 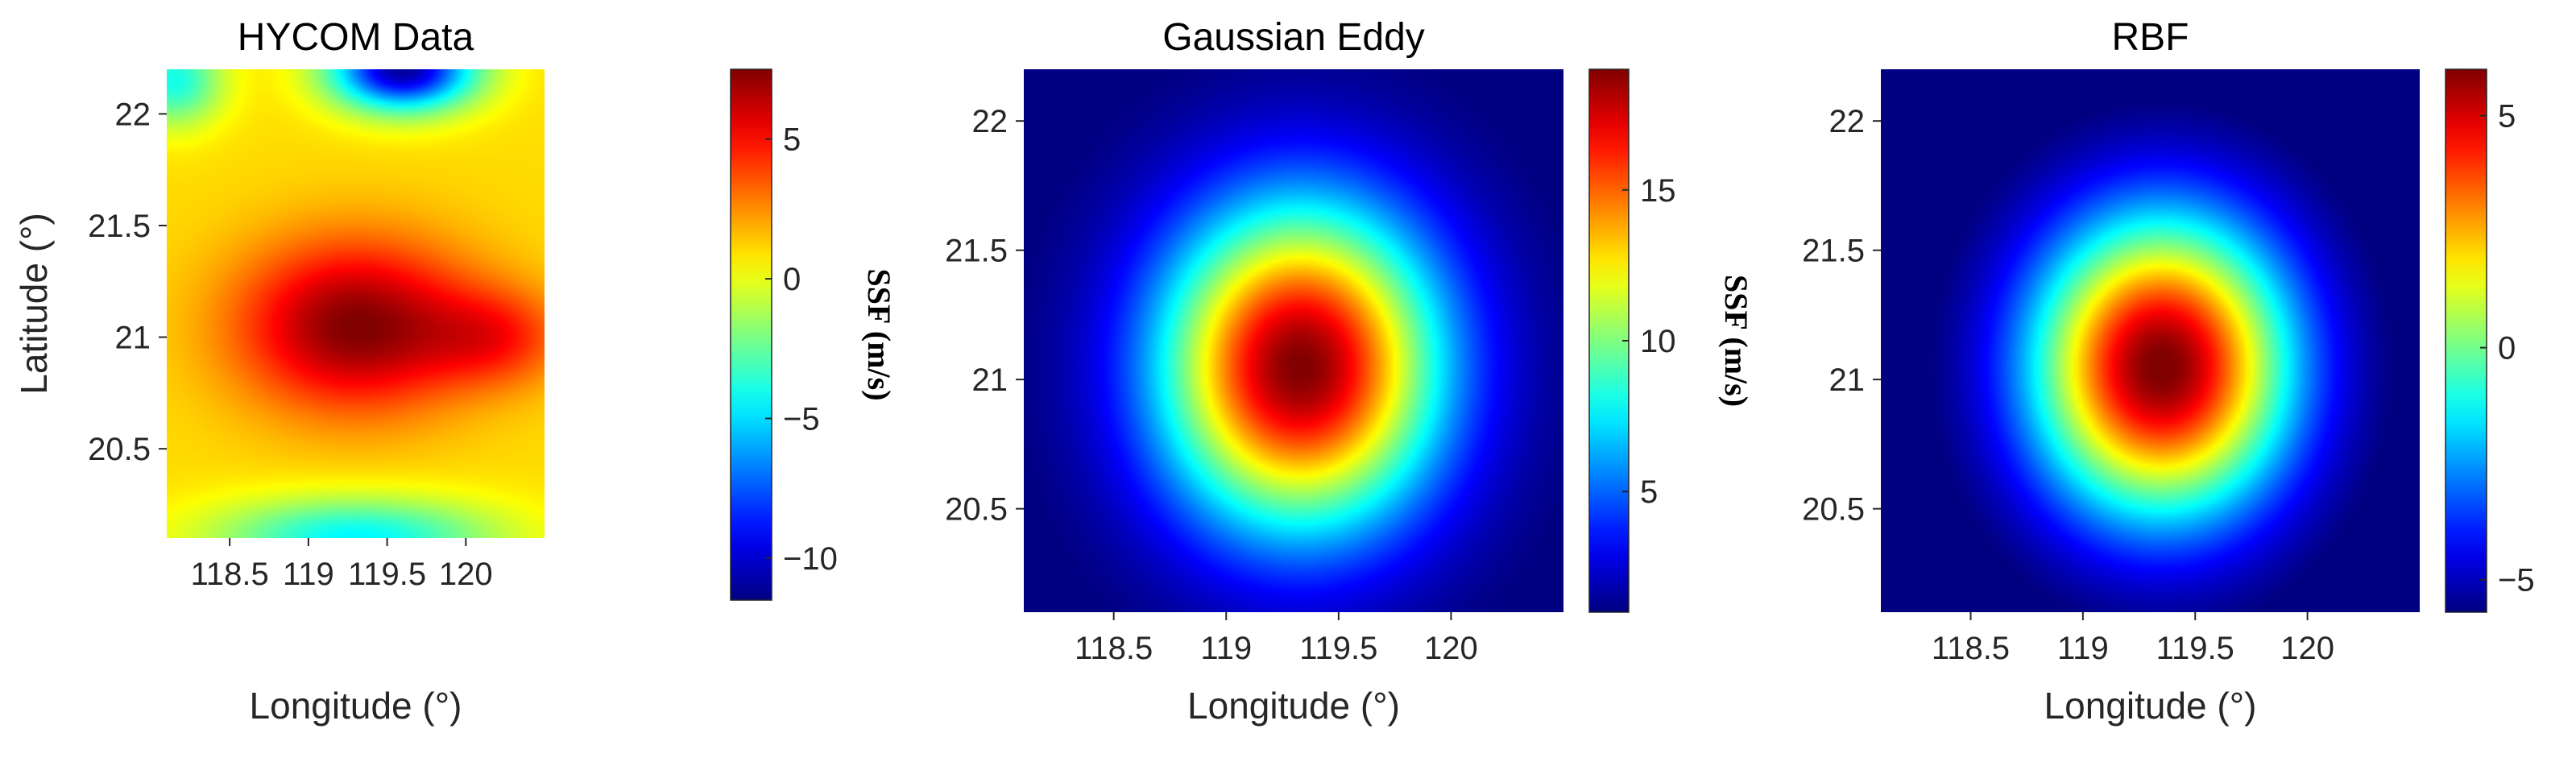 What do you see at coordinates (1293, 37) in the screenshot?
I see `chart-title: Gaussian Eddy` at bounding box center [1293, 37].